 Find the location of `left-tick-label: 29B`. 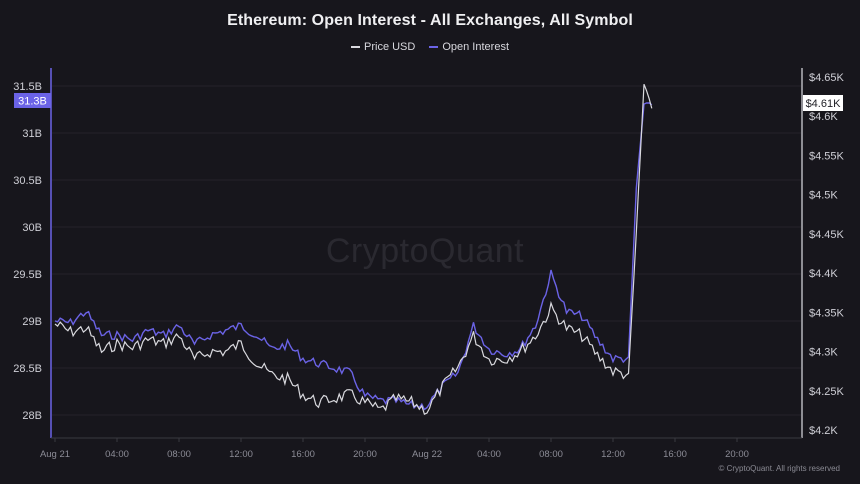

left-tick-label: 29B is located at coordinates (32, 322).